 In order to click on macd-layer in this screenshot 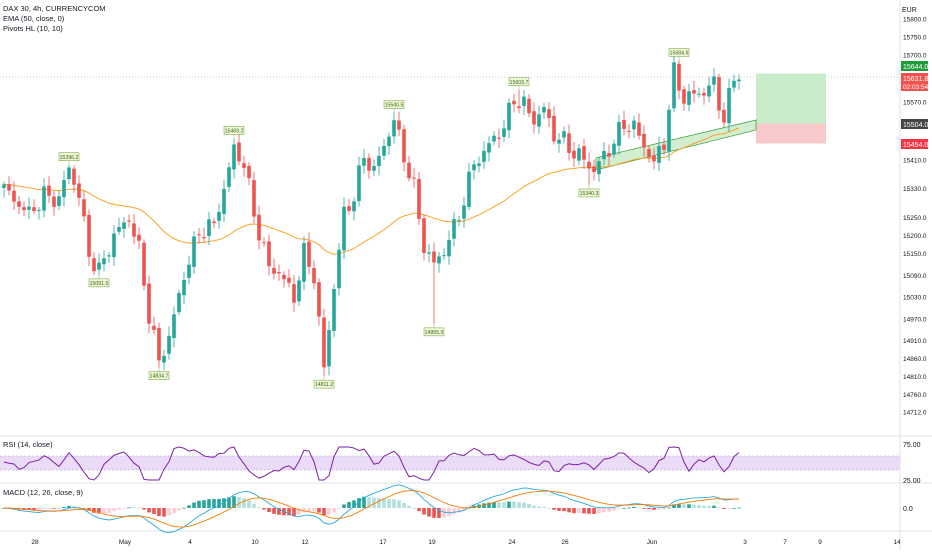, I will do `click(371, 508)`.